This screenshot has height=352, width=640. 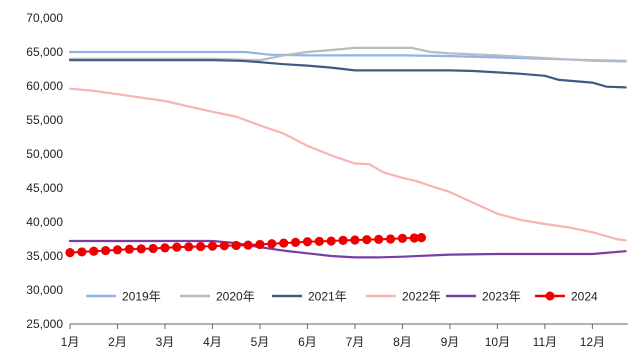 I want to click on x-tick-label: 8月, so click(x=402, y=342).